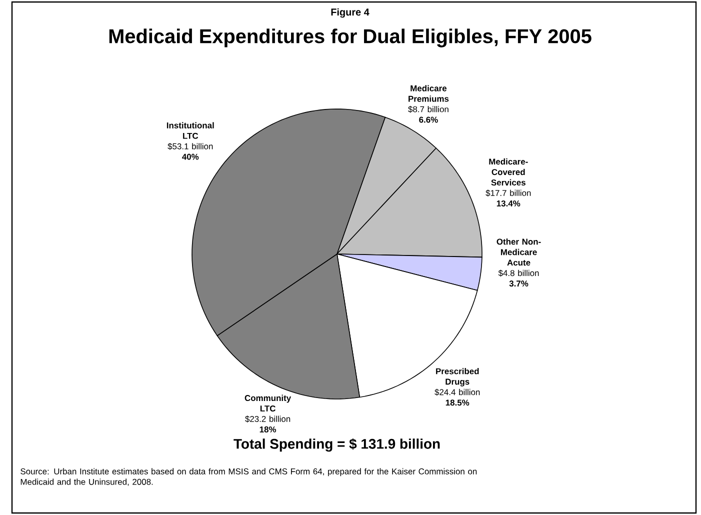  I want to click on data-label: 13.4%, so click(508, 203).